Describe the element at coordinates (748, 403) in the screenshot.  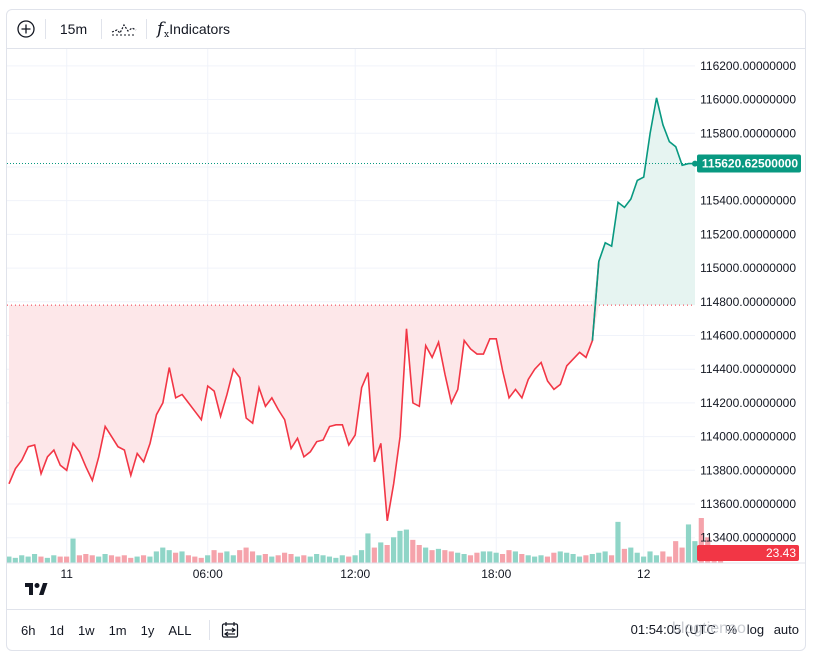
I see `price-tick-label: 114200.00000000` at that location.